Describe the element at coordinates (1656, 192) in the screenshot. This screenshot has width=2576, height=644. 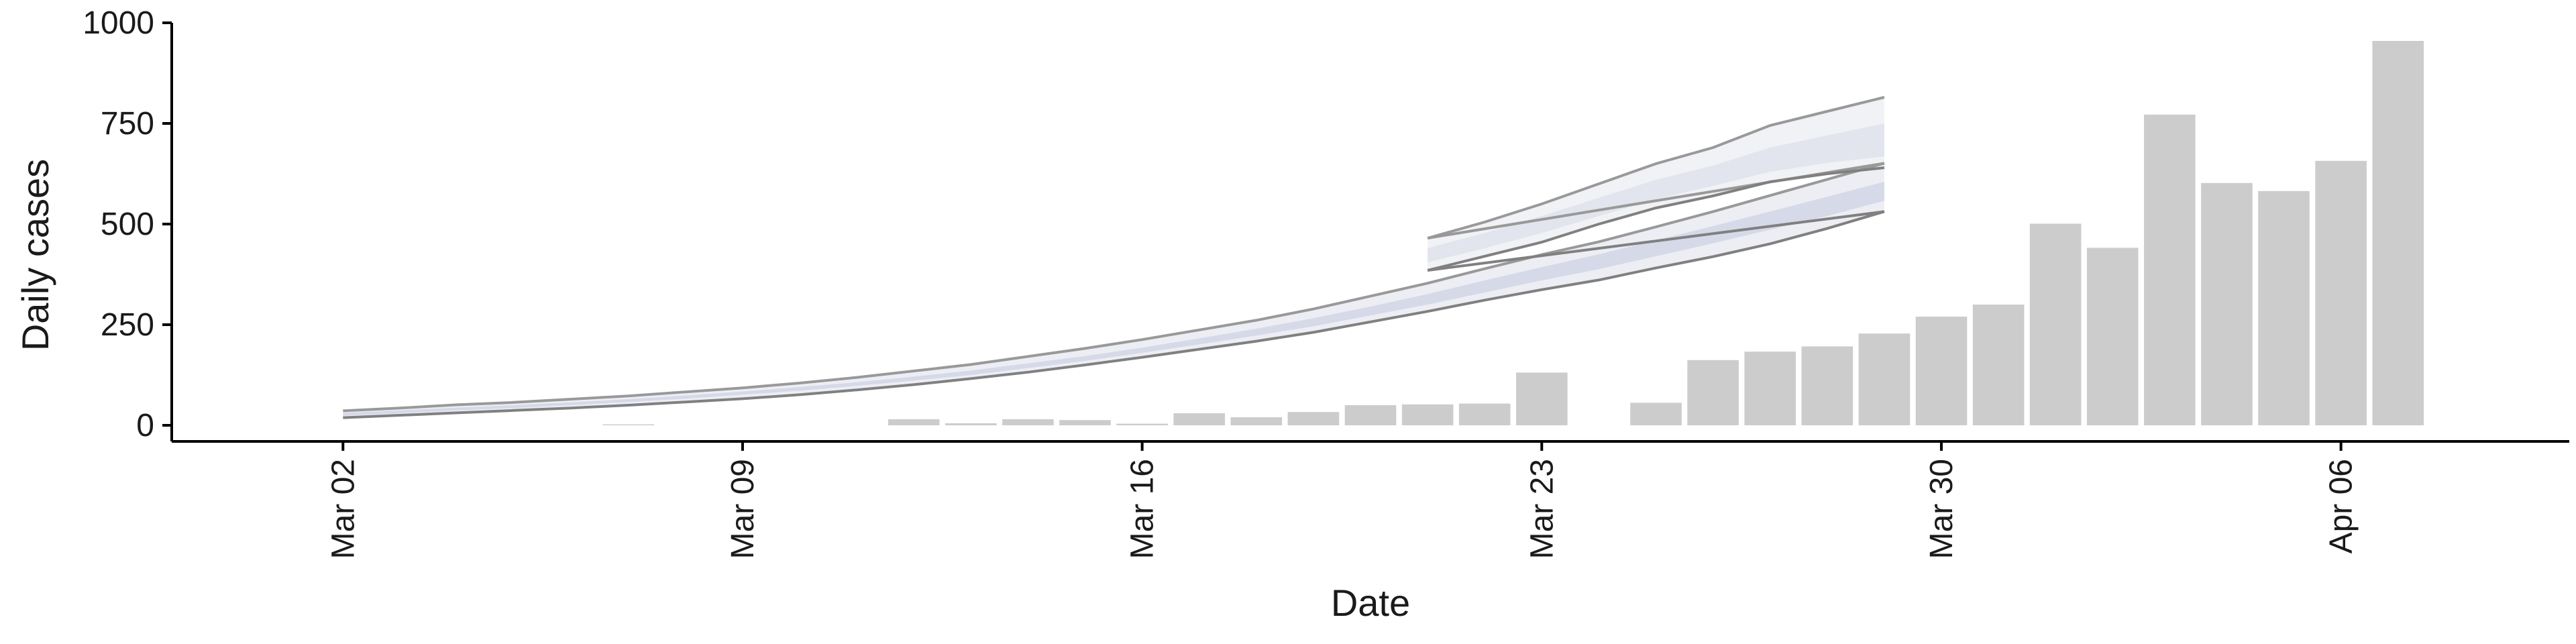
I see `forecast-band-inner` at that location.